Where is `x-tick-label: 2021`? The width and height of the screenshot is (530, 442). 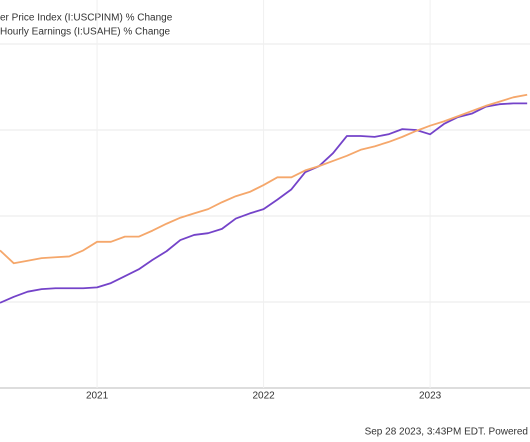
x-tick-label: 2021 is located at coordinates (97, 396).